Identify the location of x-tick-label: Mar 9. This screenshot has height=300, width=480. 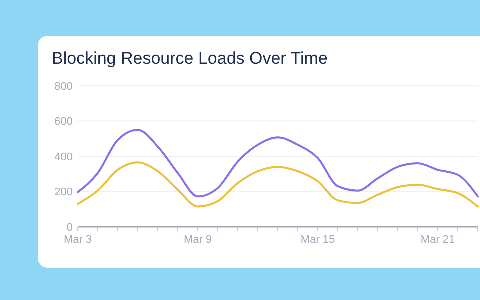
(198, 240).